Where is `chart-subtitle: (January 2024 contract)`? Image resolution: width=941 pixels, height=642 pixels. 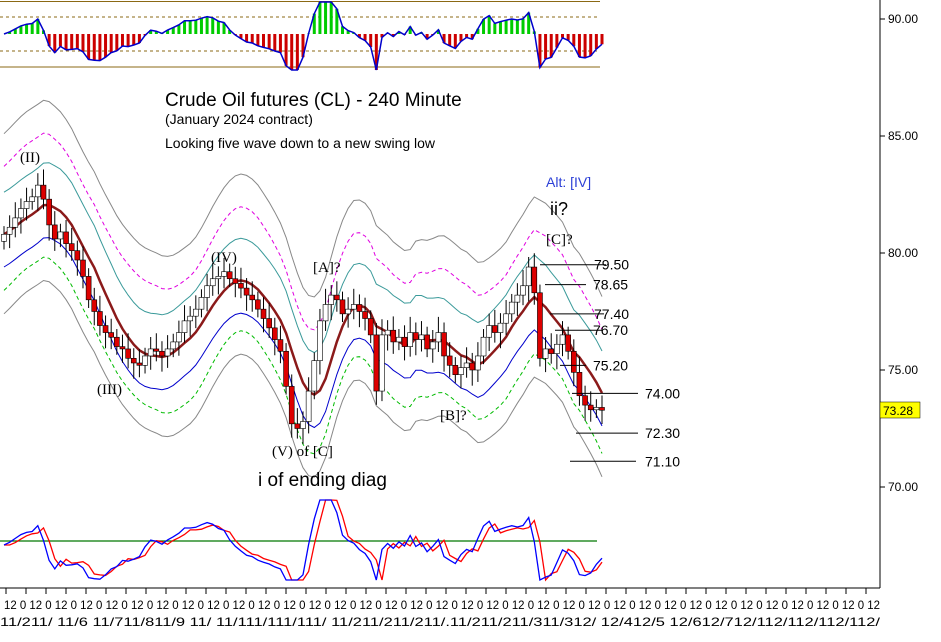 chart-subtitle: (January 2024 contract) is located at coordinates (239, 119).